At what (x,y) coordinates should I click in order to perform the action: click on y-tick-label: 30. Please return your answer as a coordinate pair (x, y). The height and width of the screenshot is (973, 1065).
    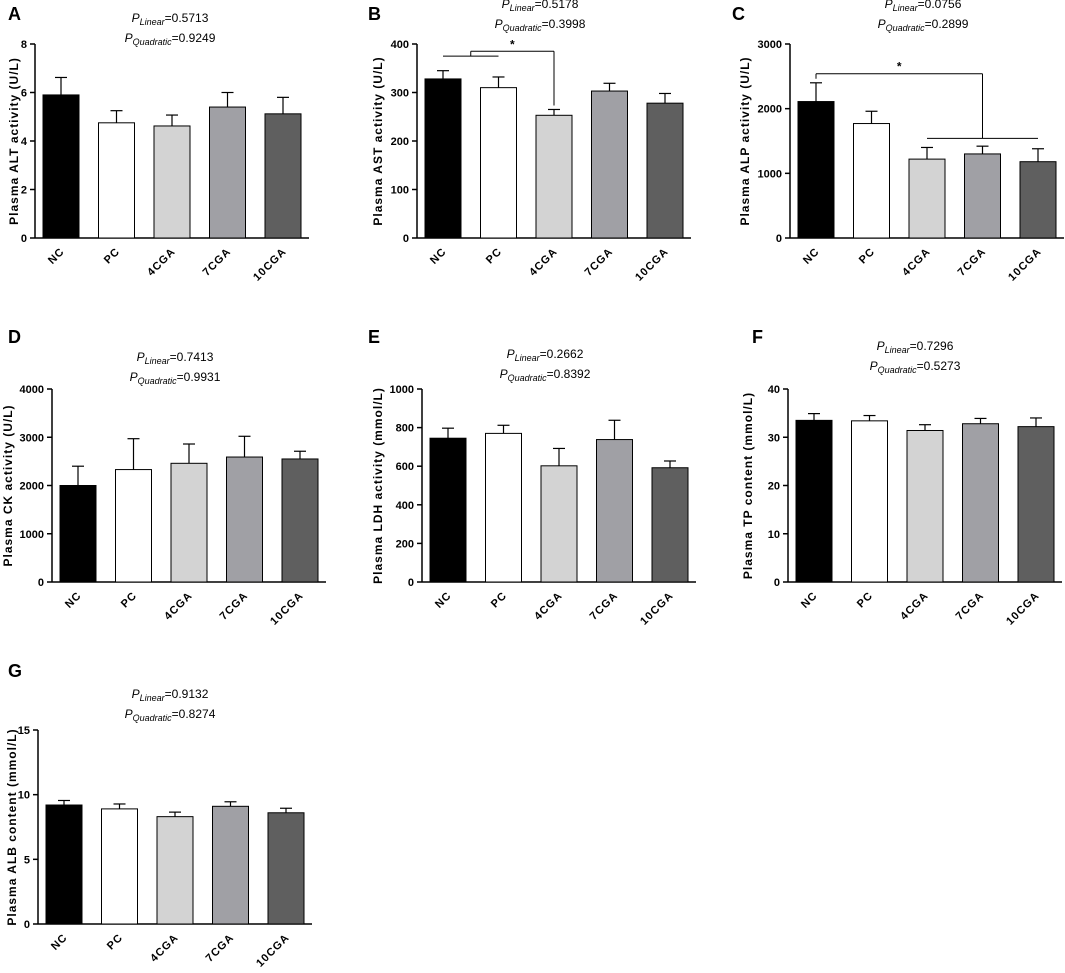
    Looking at the image, I should click on (774, 438).